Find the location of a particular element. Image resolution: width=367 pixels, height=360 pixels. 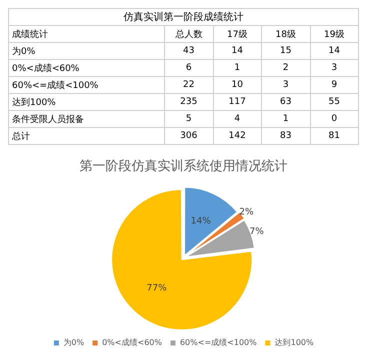

legend-label: 60%<=成绩<100% is located at coordinates (219, 343).